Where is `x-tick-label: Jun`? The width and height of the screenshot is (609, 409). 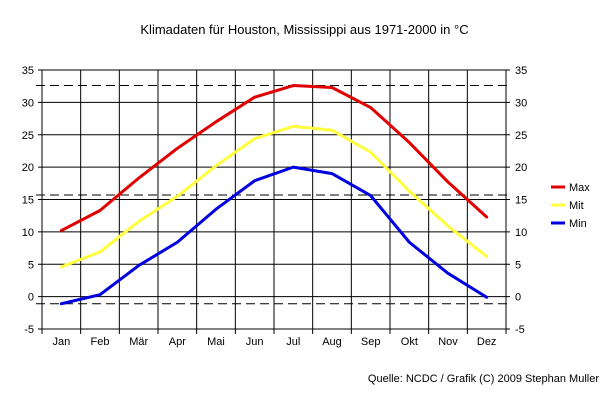 x-tick-label: Jun is located at coordinates (255, 342).